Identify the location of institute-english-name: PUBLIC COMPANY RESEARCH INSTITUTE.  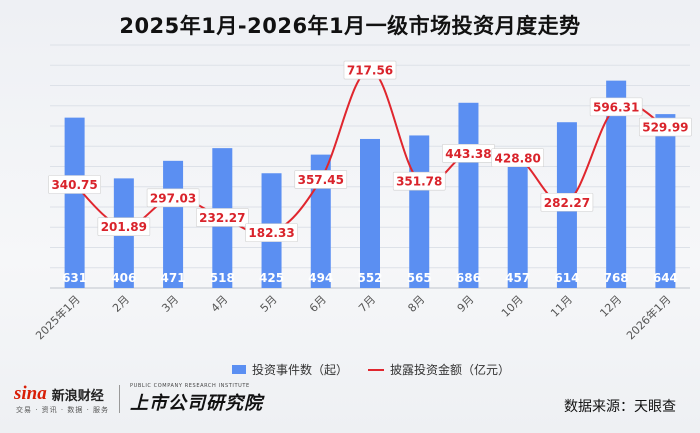
(190, 386).